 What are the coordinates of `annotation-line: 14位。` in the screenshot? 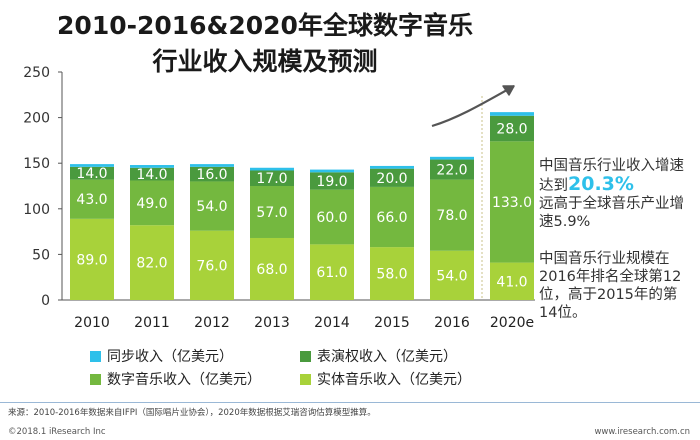 It's located at (563, 313).